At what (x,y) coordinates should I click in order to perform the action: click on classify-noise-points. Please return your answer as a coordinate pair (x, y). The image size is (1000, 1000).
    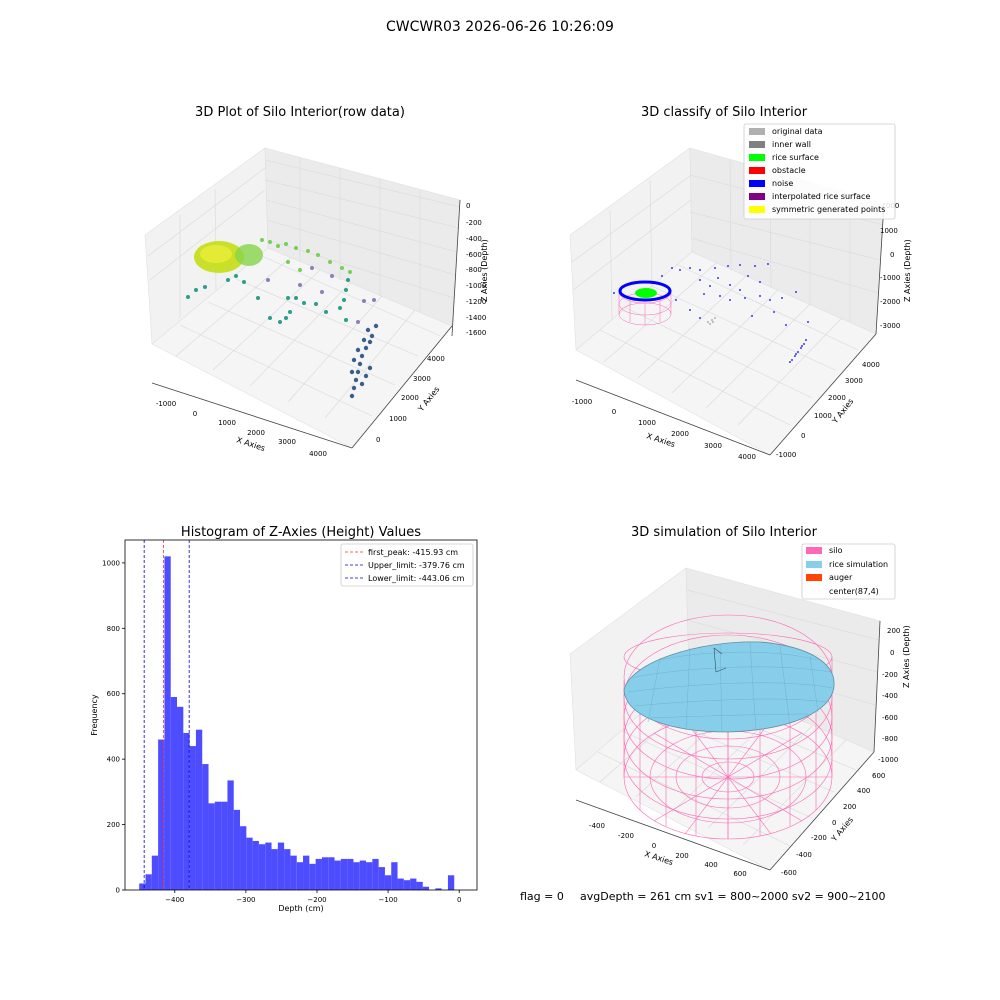
    Looking at the image, I should click on (711, 294).